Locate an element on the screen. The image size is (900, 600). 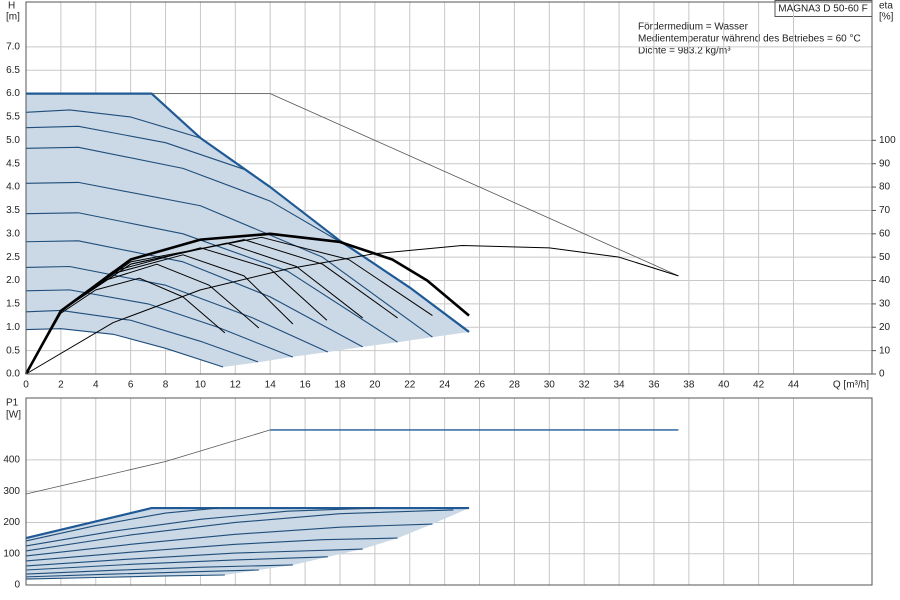
x-tick-label: 44 is located at coordinates (794, 385).